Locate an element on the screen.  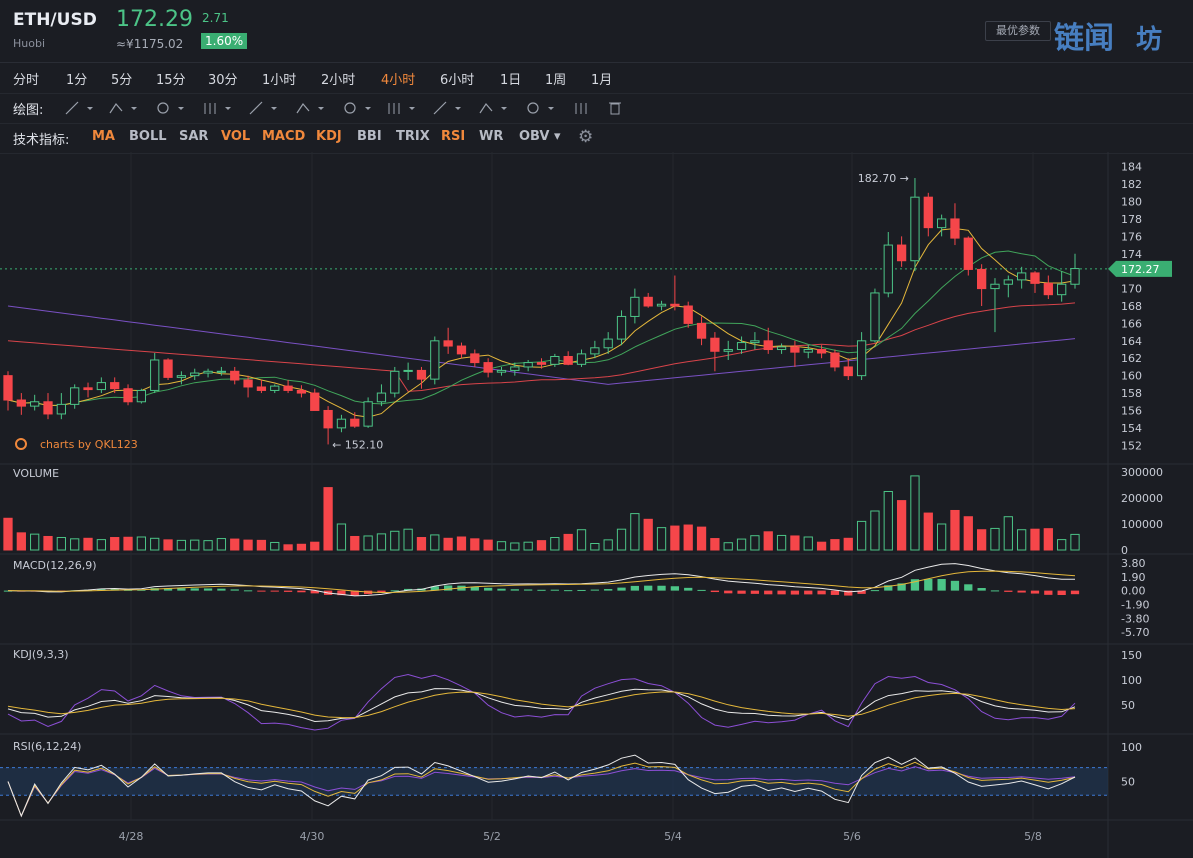
interval-3: 15分 is located at coordinates (171, 80).